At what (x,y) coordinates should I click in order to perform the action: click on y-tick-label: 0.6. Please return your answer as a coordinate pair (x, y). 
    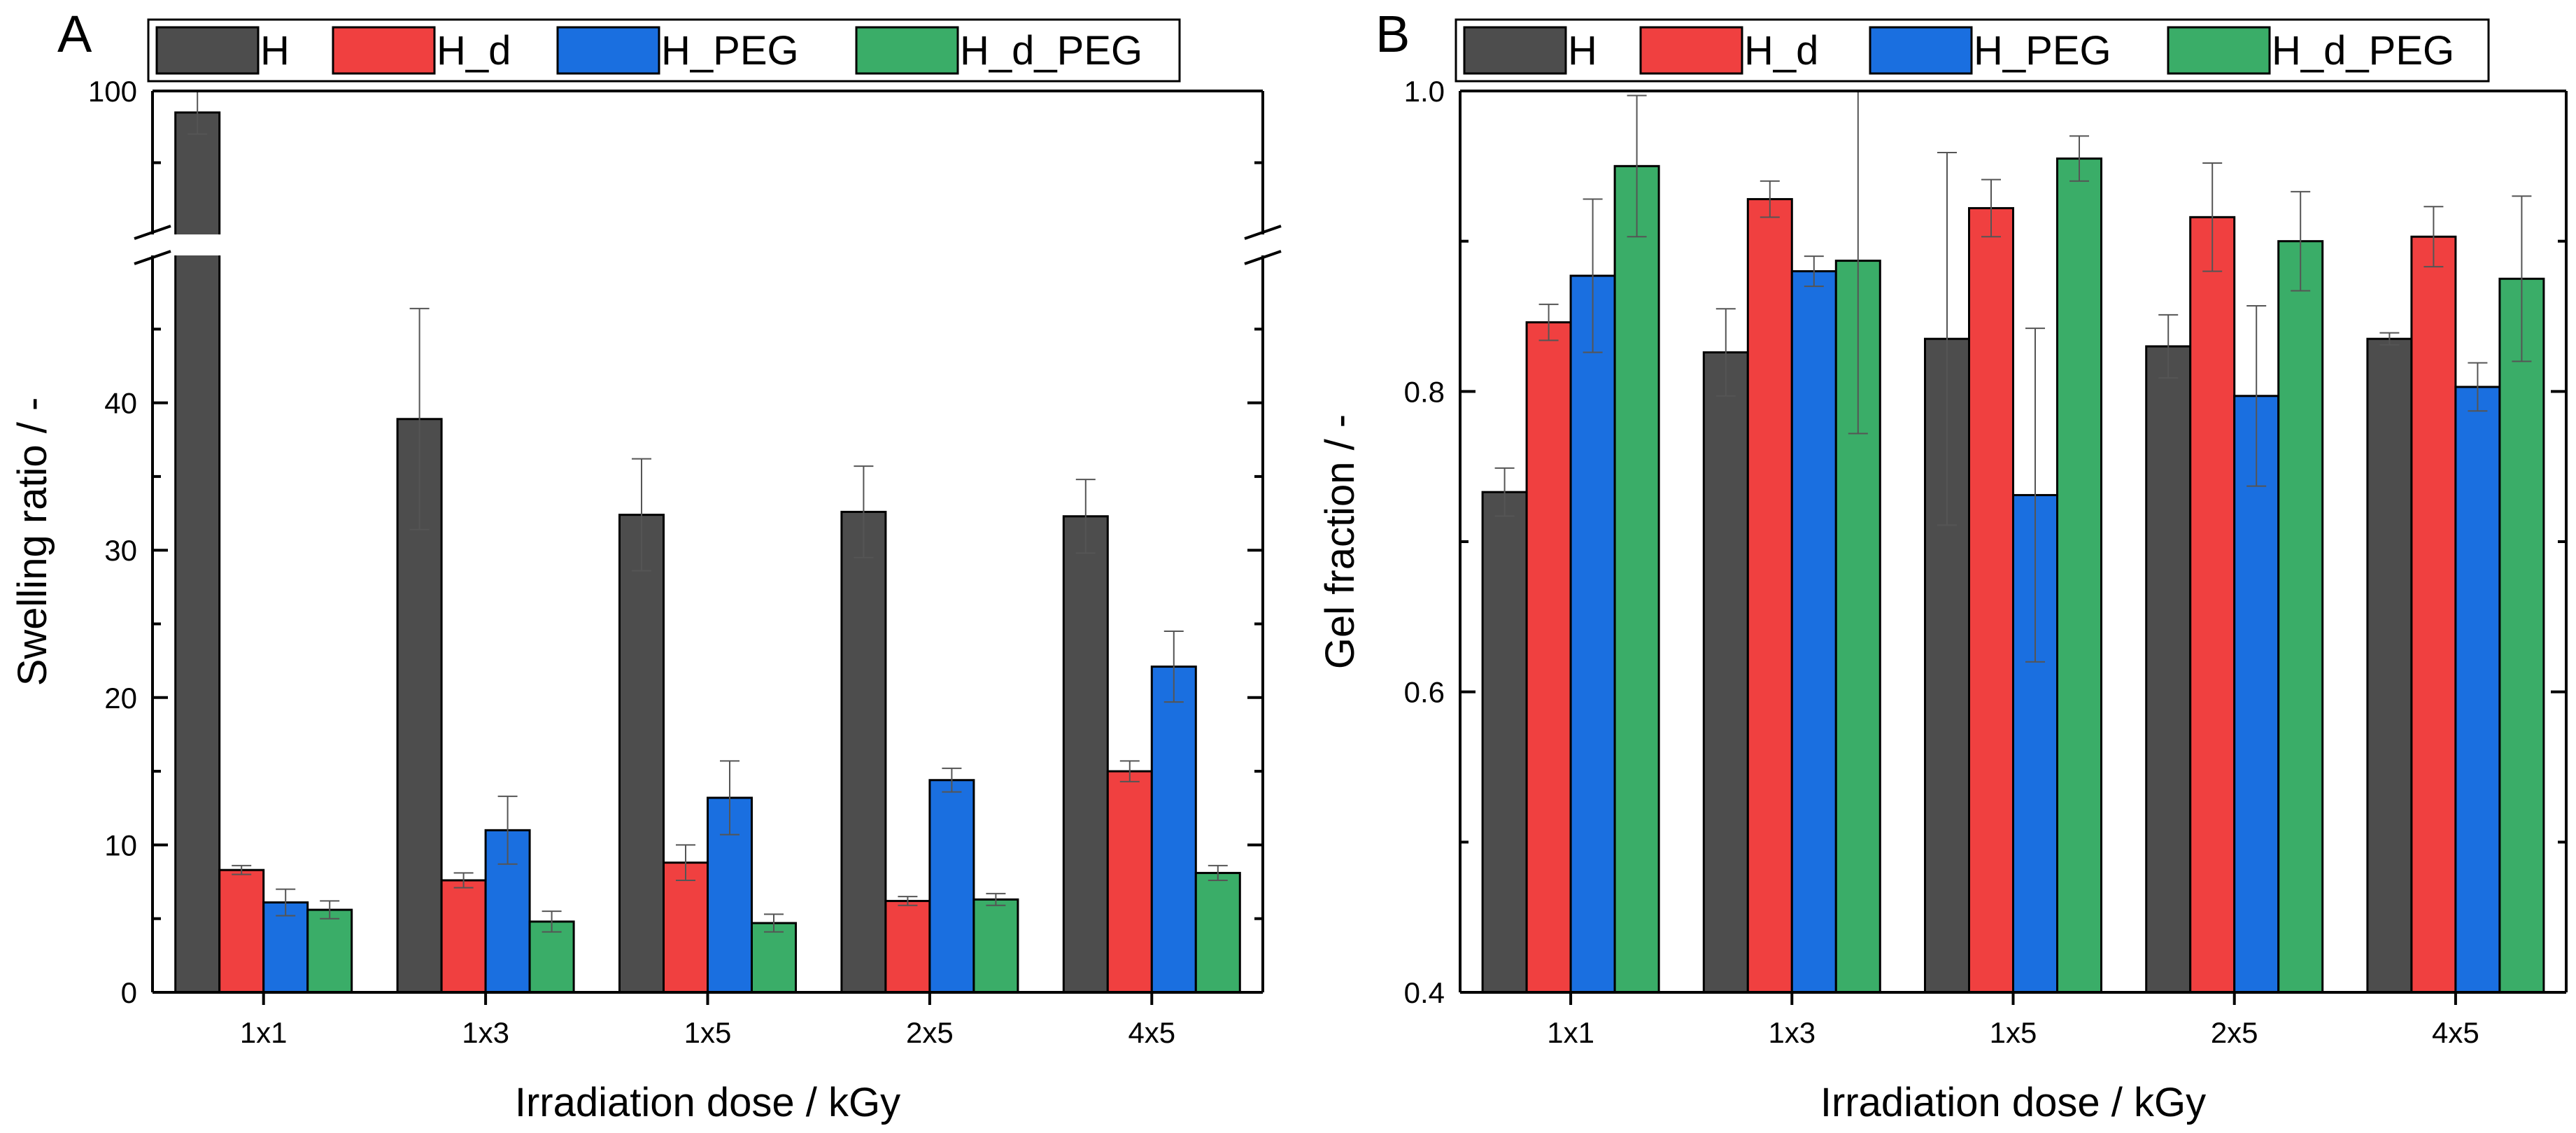
    Looking at the image, I should click on (1424, 693).